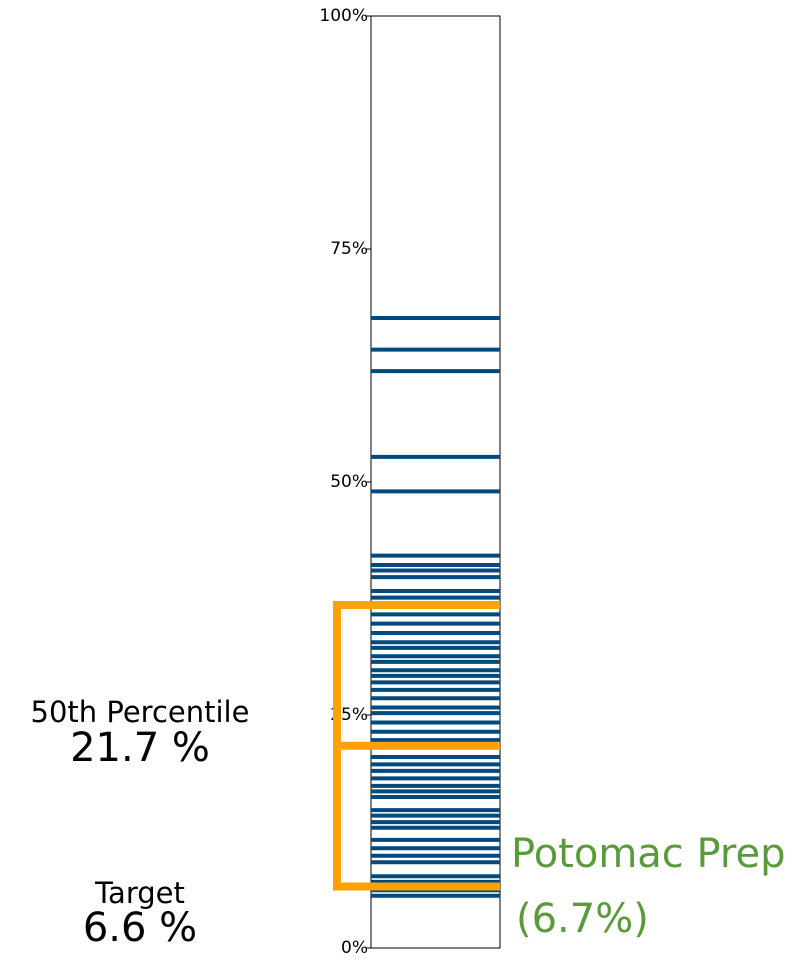 The width and height of the screenshot is (805, 964). Describe the element at coordinates (140, 712) in the screenshot. I see `median-label: 50th Percentile` at that location.